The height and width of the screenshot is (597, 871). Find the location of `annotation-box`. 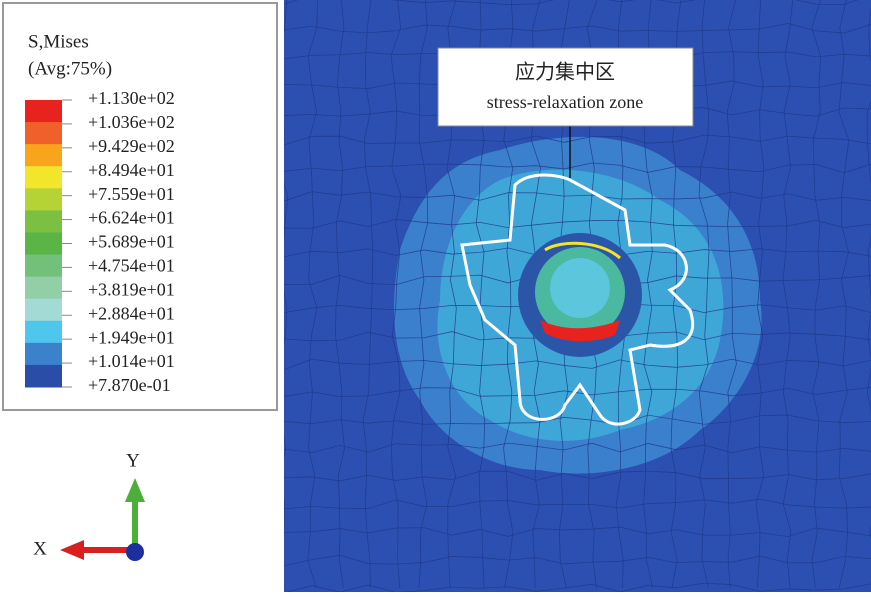

annotation-box is located at coordinates (565, 87).